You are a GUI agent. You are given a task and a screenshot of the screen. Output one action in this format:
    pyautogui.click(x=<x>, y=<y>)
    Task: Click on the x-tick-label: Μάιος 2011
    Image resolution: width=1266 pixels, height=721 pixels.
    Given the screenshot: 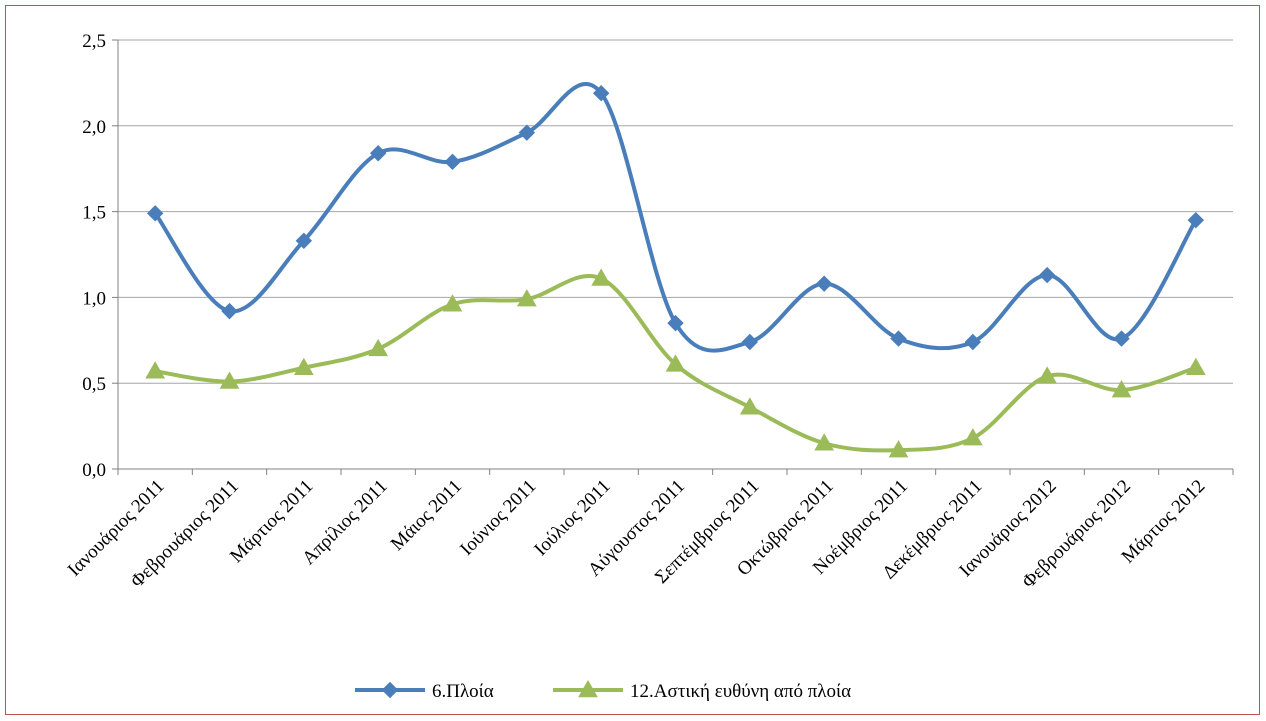 What is the action you would take?
    pyautogui.click(x=426, y=515)
    